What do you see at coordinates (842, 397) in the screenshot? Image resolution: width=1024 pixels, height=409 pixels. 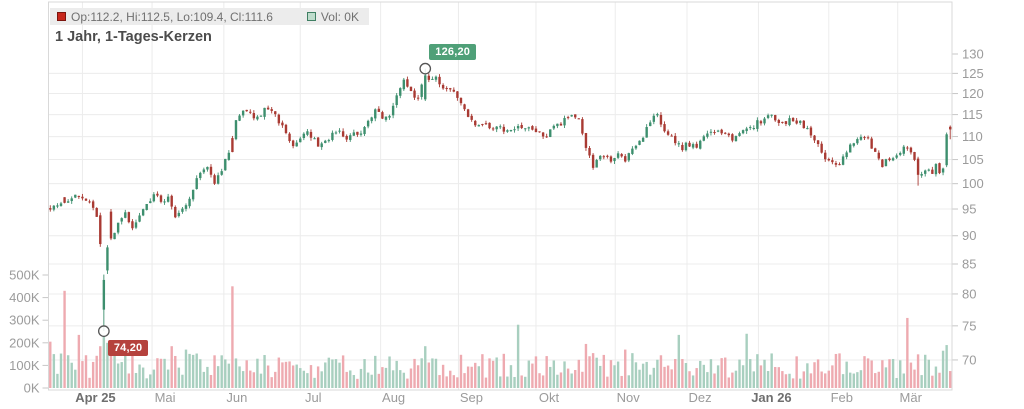 I see `month-label: Feb` at bounding box center [842, 397].